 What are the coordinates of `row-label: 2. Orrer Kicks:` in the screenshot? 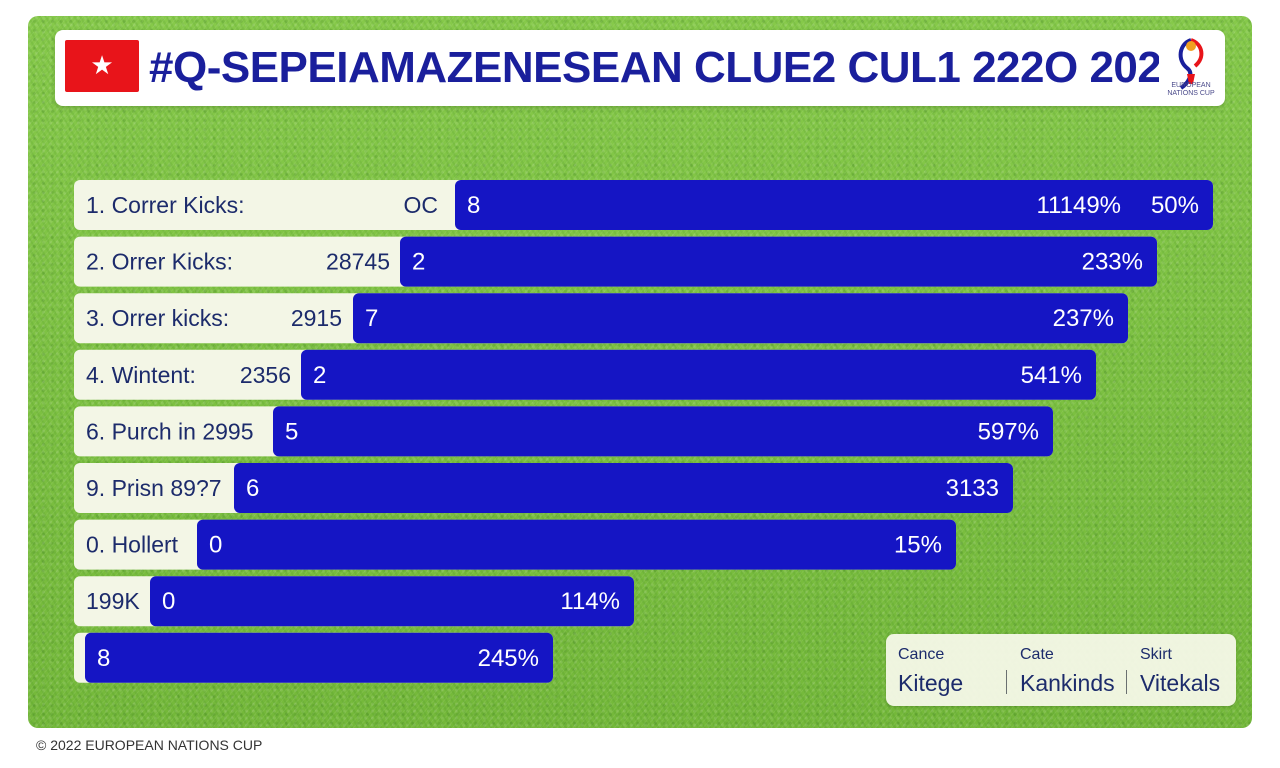 It's located at (159, 262).